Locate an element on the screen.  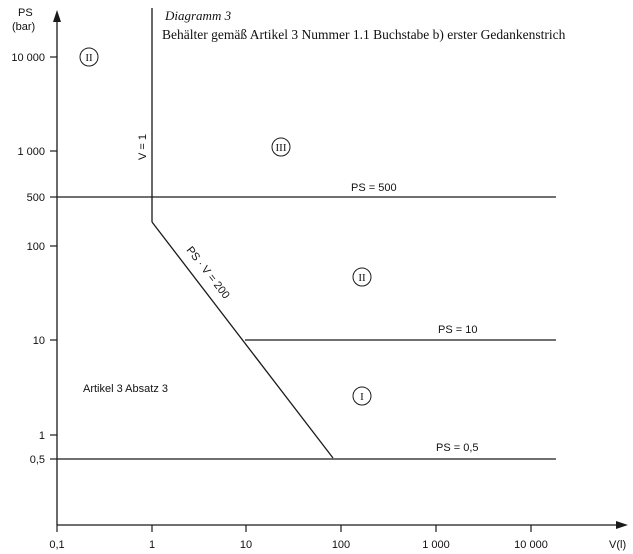
x-tick-label: 1 is located at coordinates (152, 545).